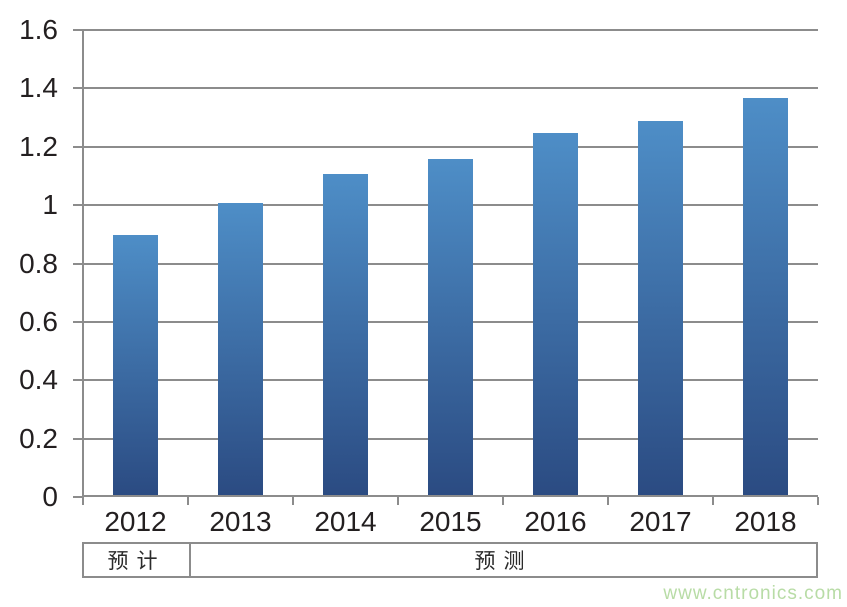 The image size is (847, 607). What do you see at coordinates (78, 263) in the screenshot?
I see `y-axis-tick-0.8` at bounding box center [78, 263].